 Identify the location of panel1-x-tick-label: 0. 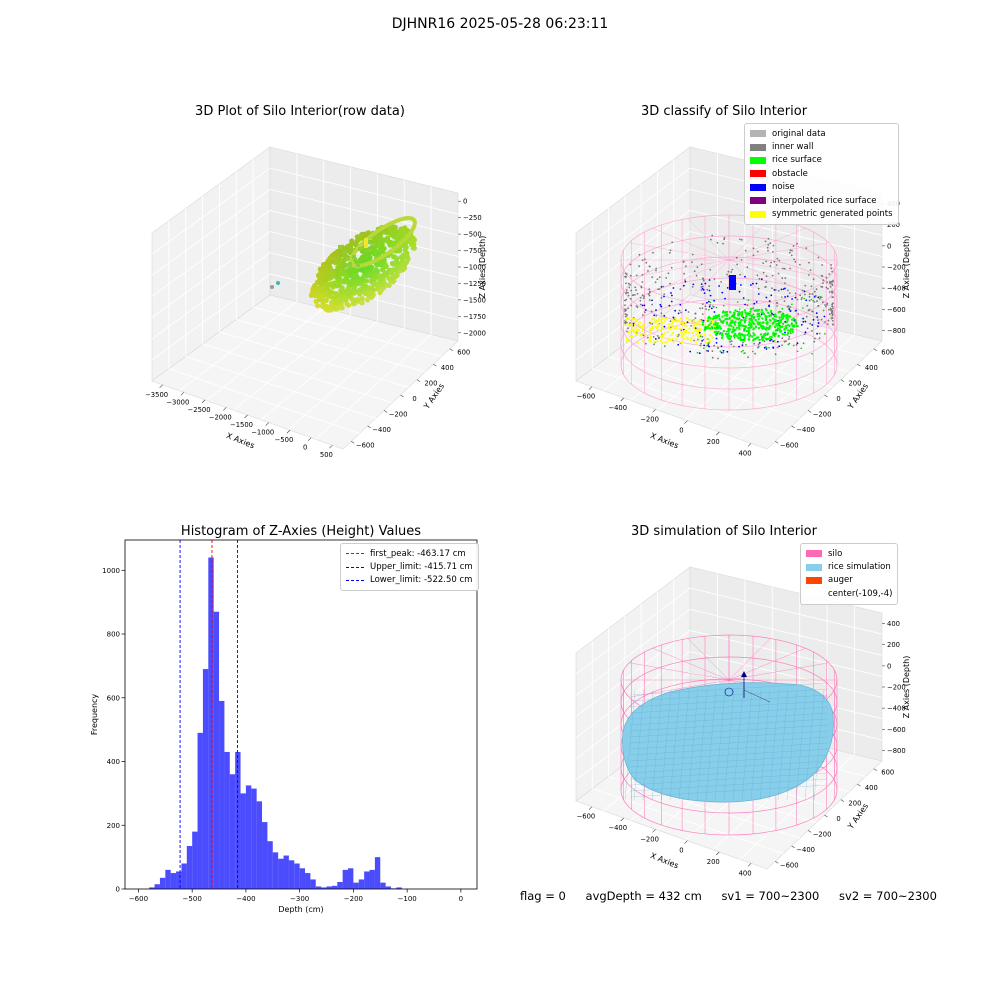
(305, 448).